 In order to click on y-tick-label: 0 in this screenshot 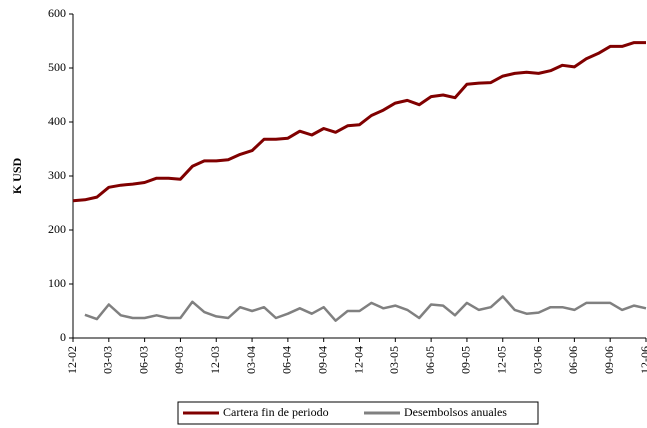, I will do `click(63, 337)`.